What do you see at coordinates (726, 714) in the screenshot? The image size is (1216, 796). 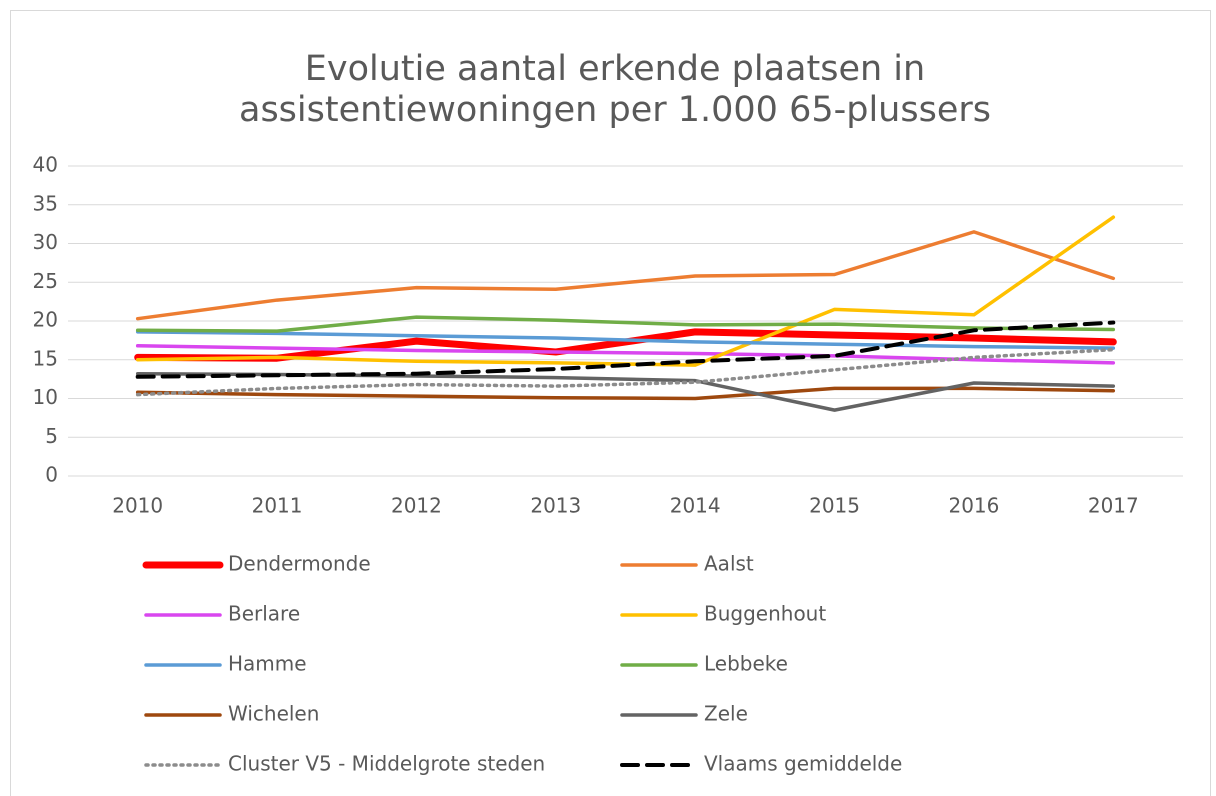 I see `legend-label: Zele` at bounding box center [726, 714].